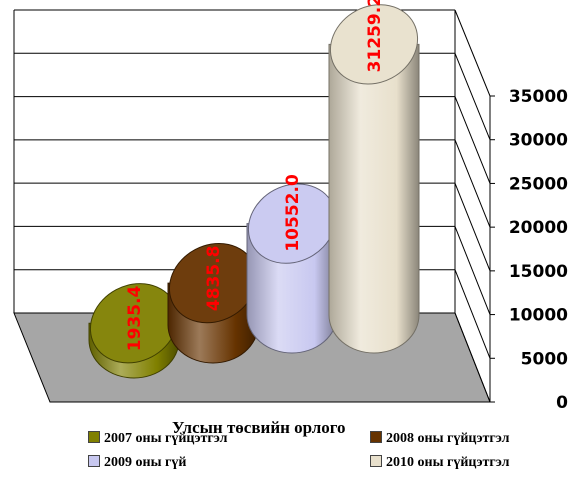 This screenshot has height=477, width=573. I want to click on legend-swatch-2010, so click(376, 461).